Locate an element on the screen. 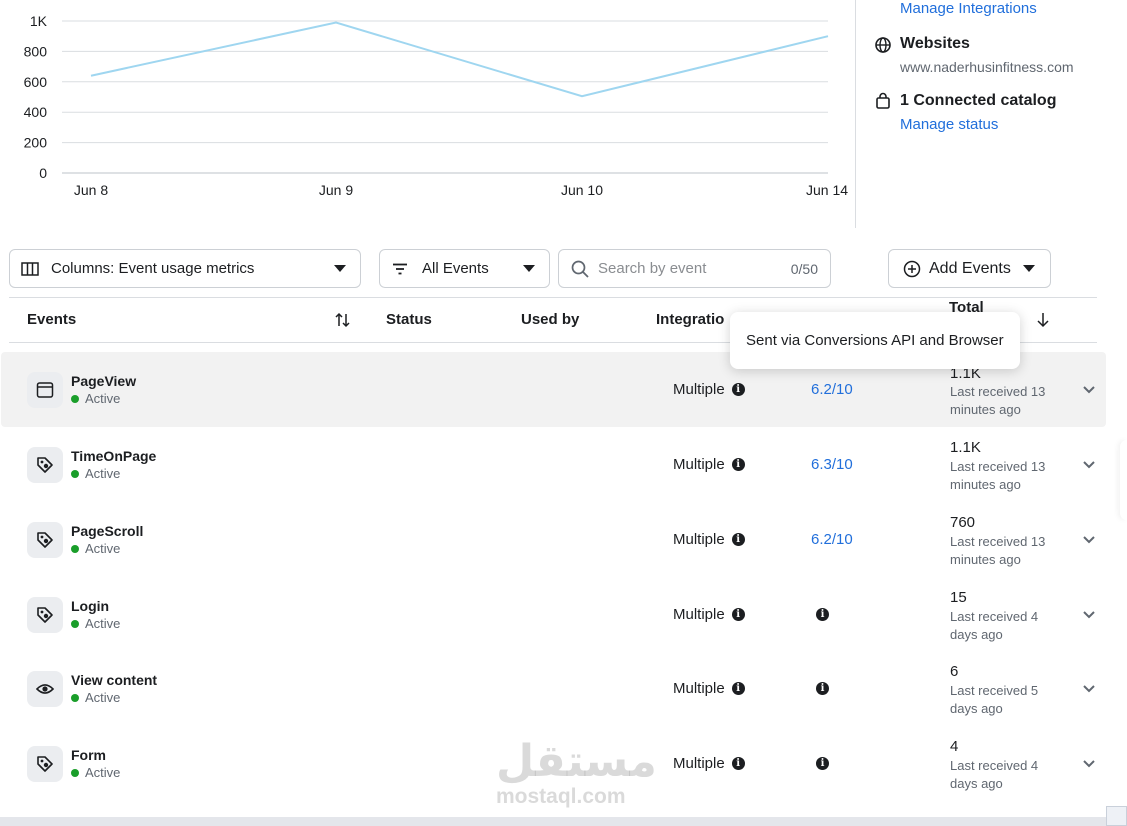 The image size is (1127, 826). search-icon is located at coordinates (580, 269).